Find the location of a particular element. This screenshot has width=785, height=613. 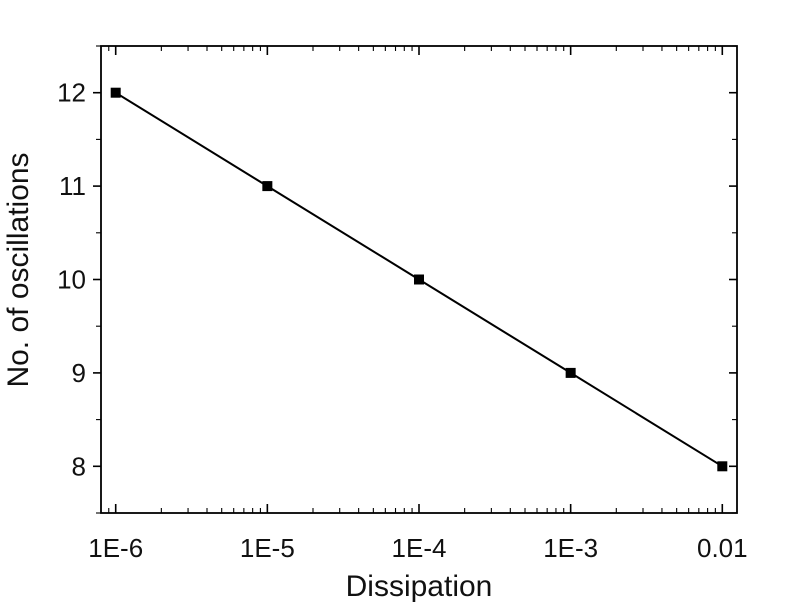

x-tick-label: 1E-6 is located at coordinates (115, 548).